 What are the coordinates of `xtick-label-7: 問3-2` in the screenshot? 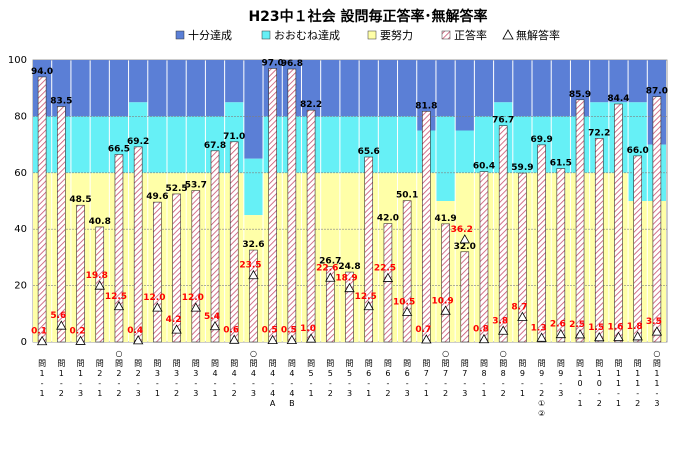 It's located at (177, 378).